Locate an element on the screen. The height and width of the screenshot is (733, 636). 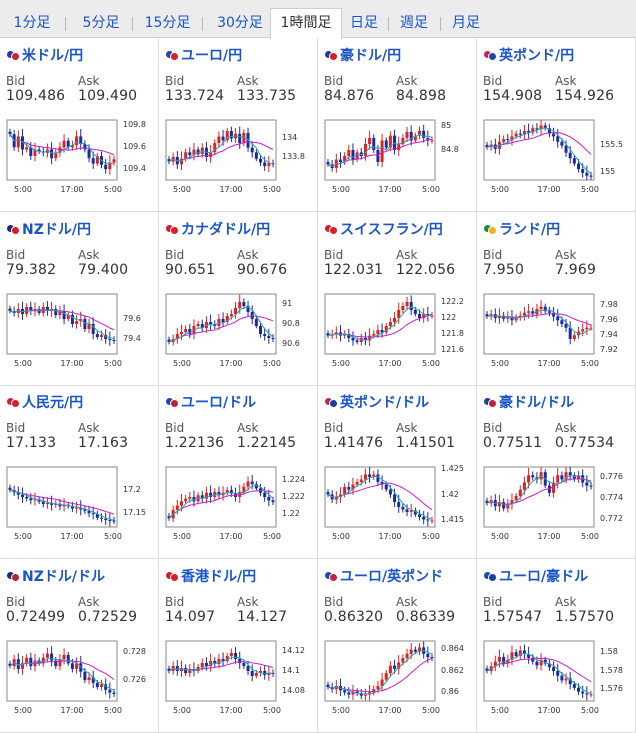
bid-label: Bid is located at coordinates (493, 601).